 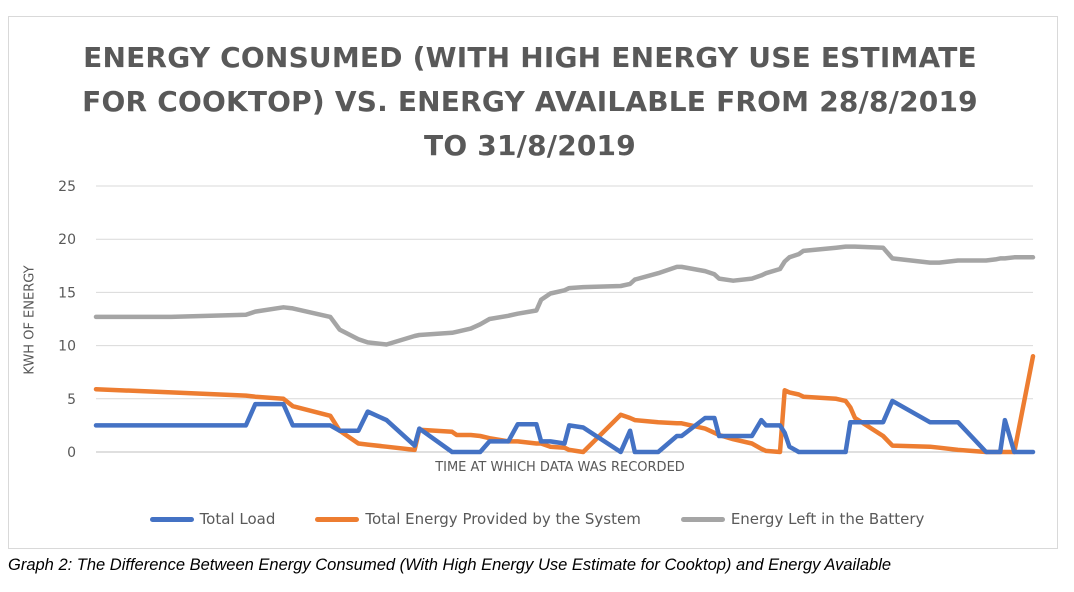 What do you see at coordinates (67, 240) in the screenshot?
I see `y-tick-label-20: 20` at bounding box center [67, 240].